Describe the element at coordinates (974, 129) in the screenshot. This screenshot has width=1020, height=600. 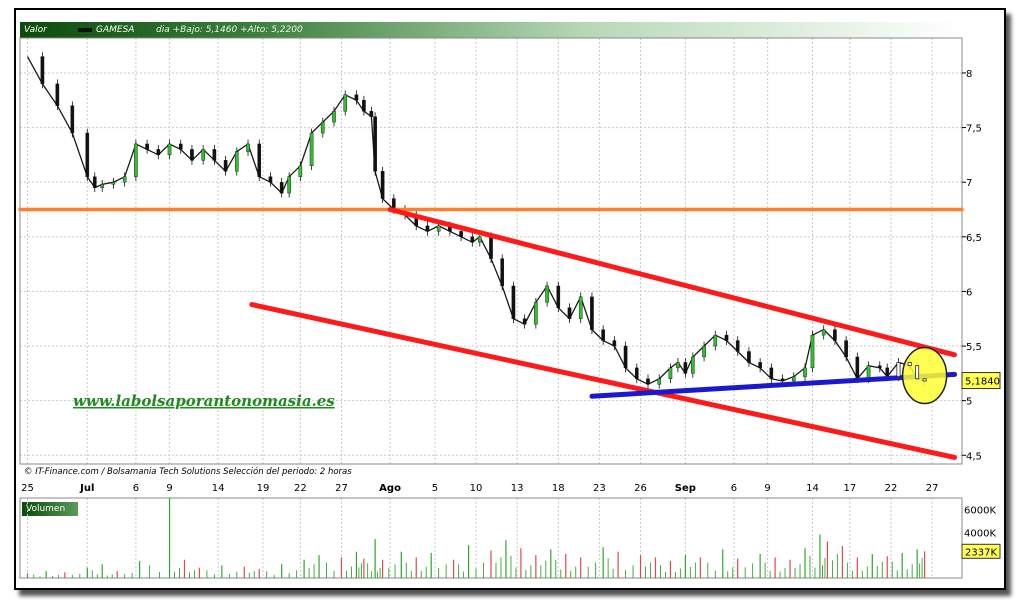
I see `price-tick-label: 7,5` at that location.